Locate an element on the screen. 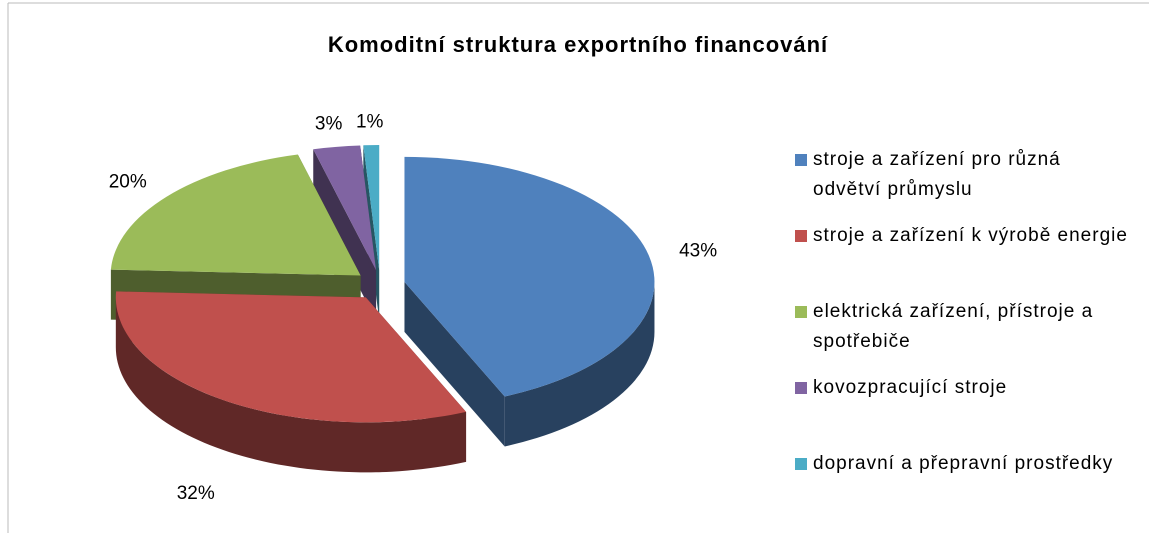 The width and height of the screenshot is (1149, 533). data-label: 43% is located at coordinates (698, 251).